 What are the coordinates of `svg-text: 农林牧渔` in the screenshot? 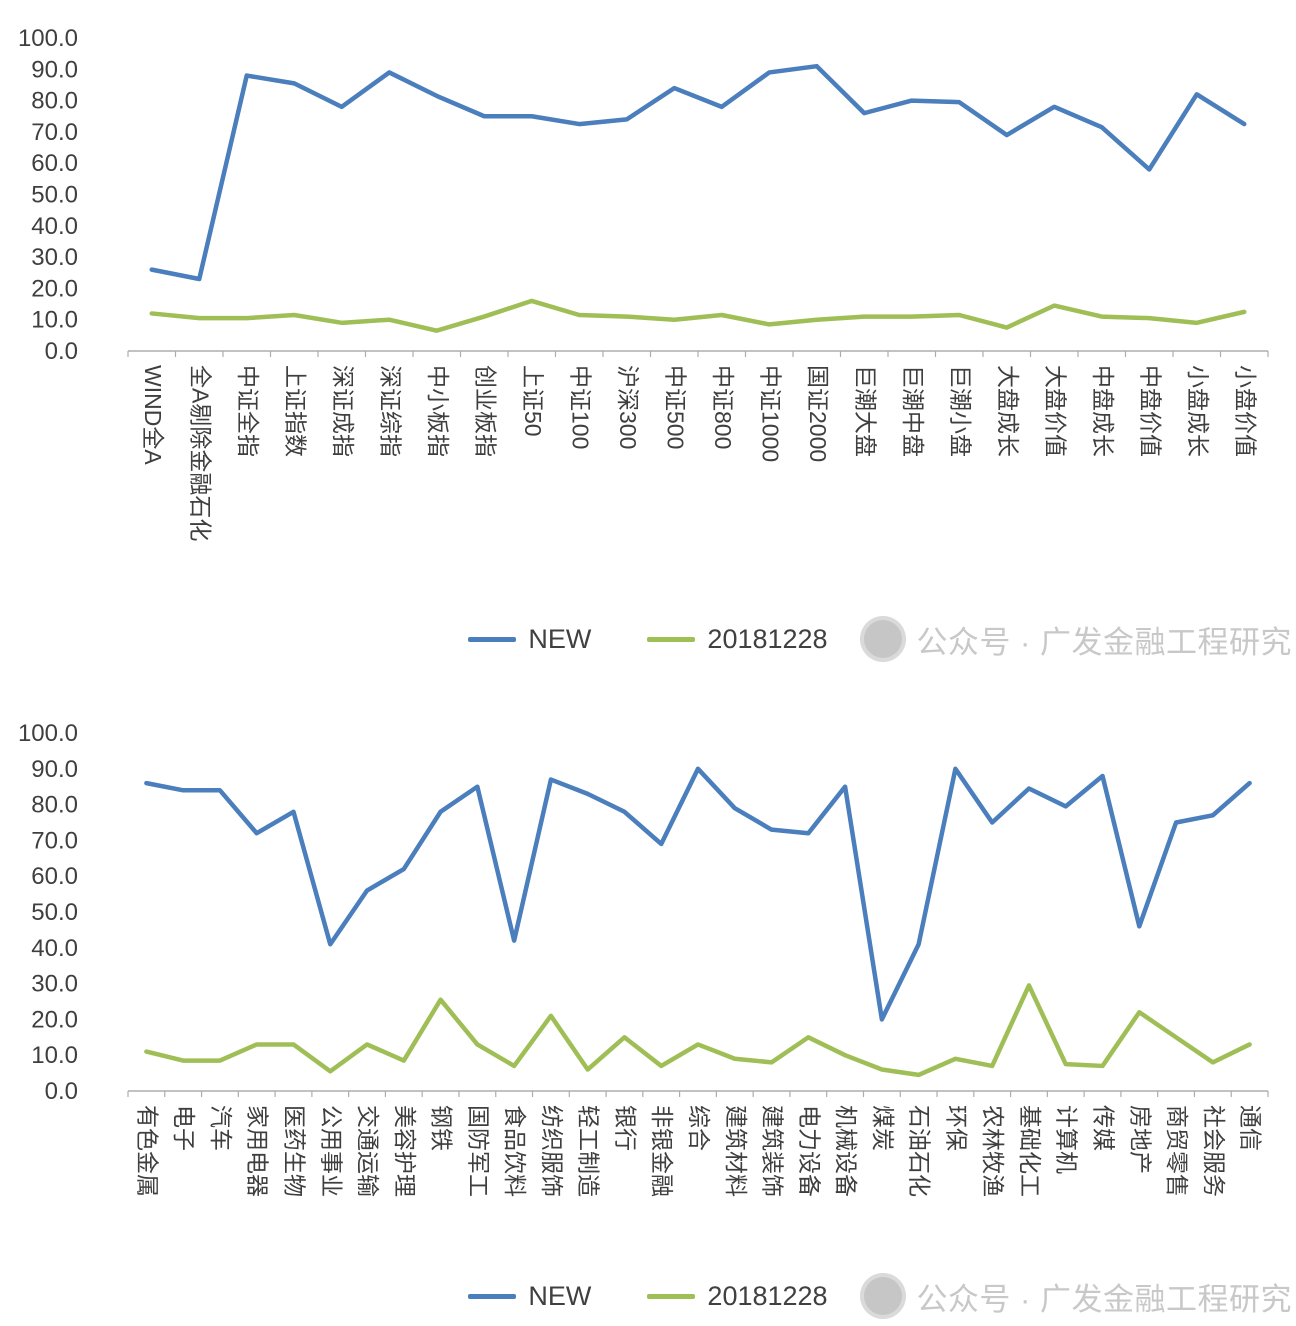 It's located at (993, 1151).